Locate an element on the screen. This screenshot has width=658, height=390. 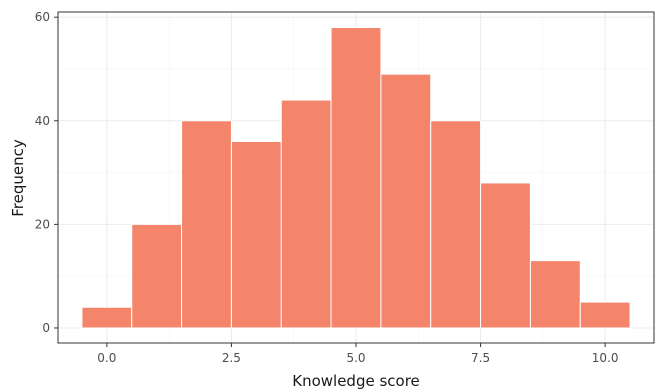
y-tick-label: 0 is located at coordinates (46, 328).